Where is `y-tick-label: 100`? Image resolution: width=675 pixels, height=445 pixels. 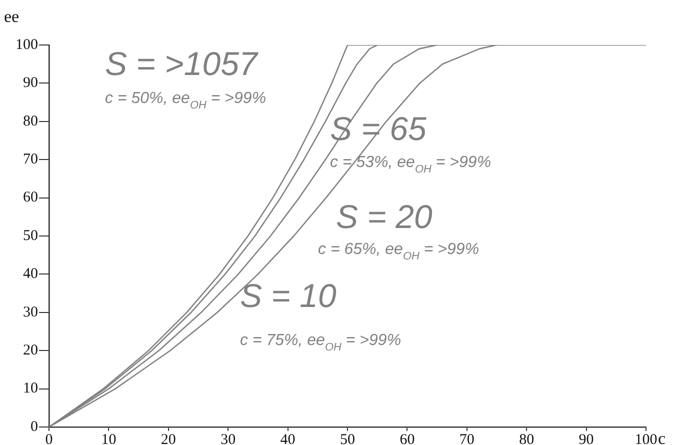
y-tick-label: 100 is located at coordinates (27, 44).